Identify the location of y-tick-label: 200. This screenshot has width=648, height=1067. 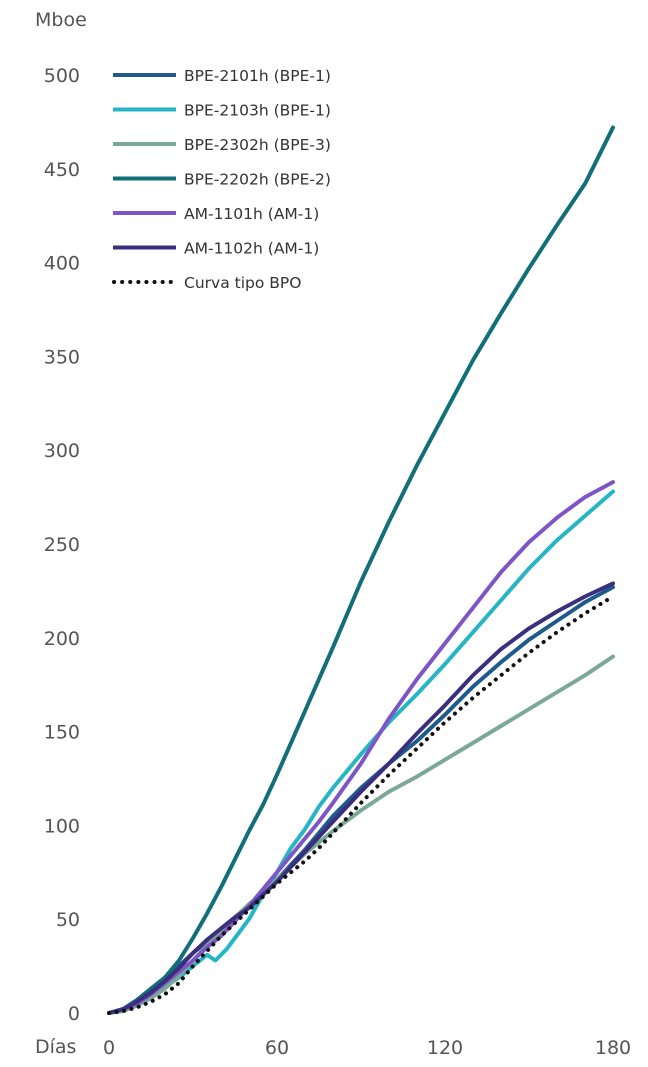
(62, 639).